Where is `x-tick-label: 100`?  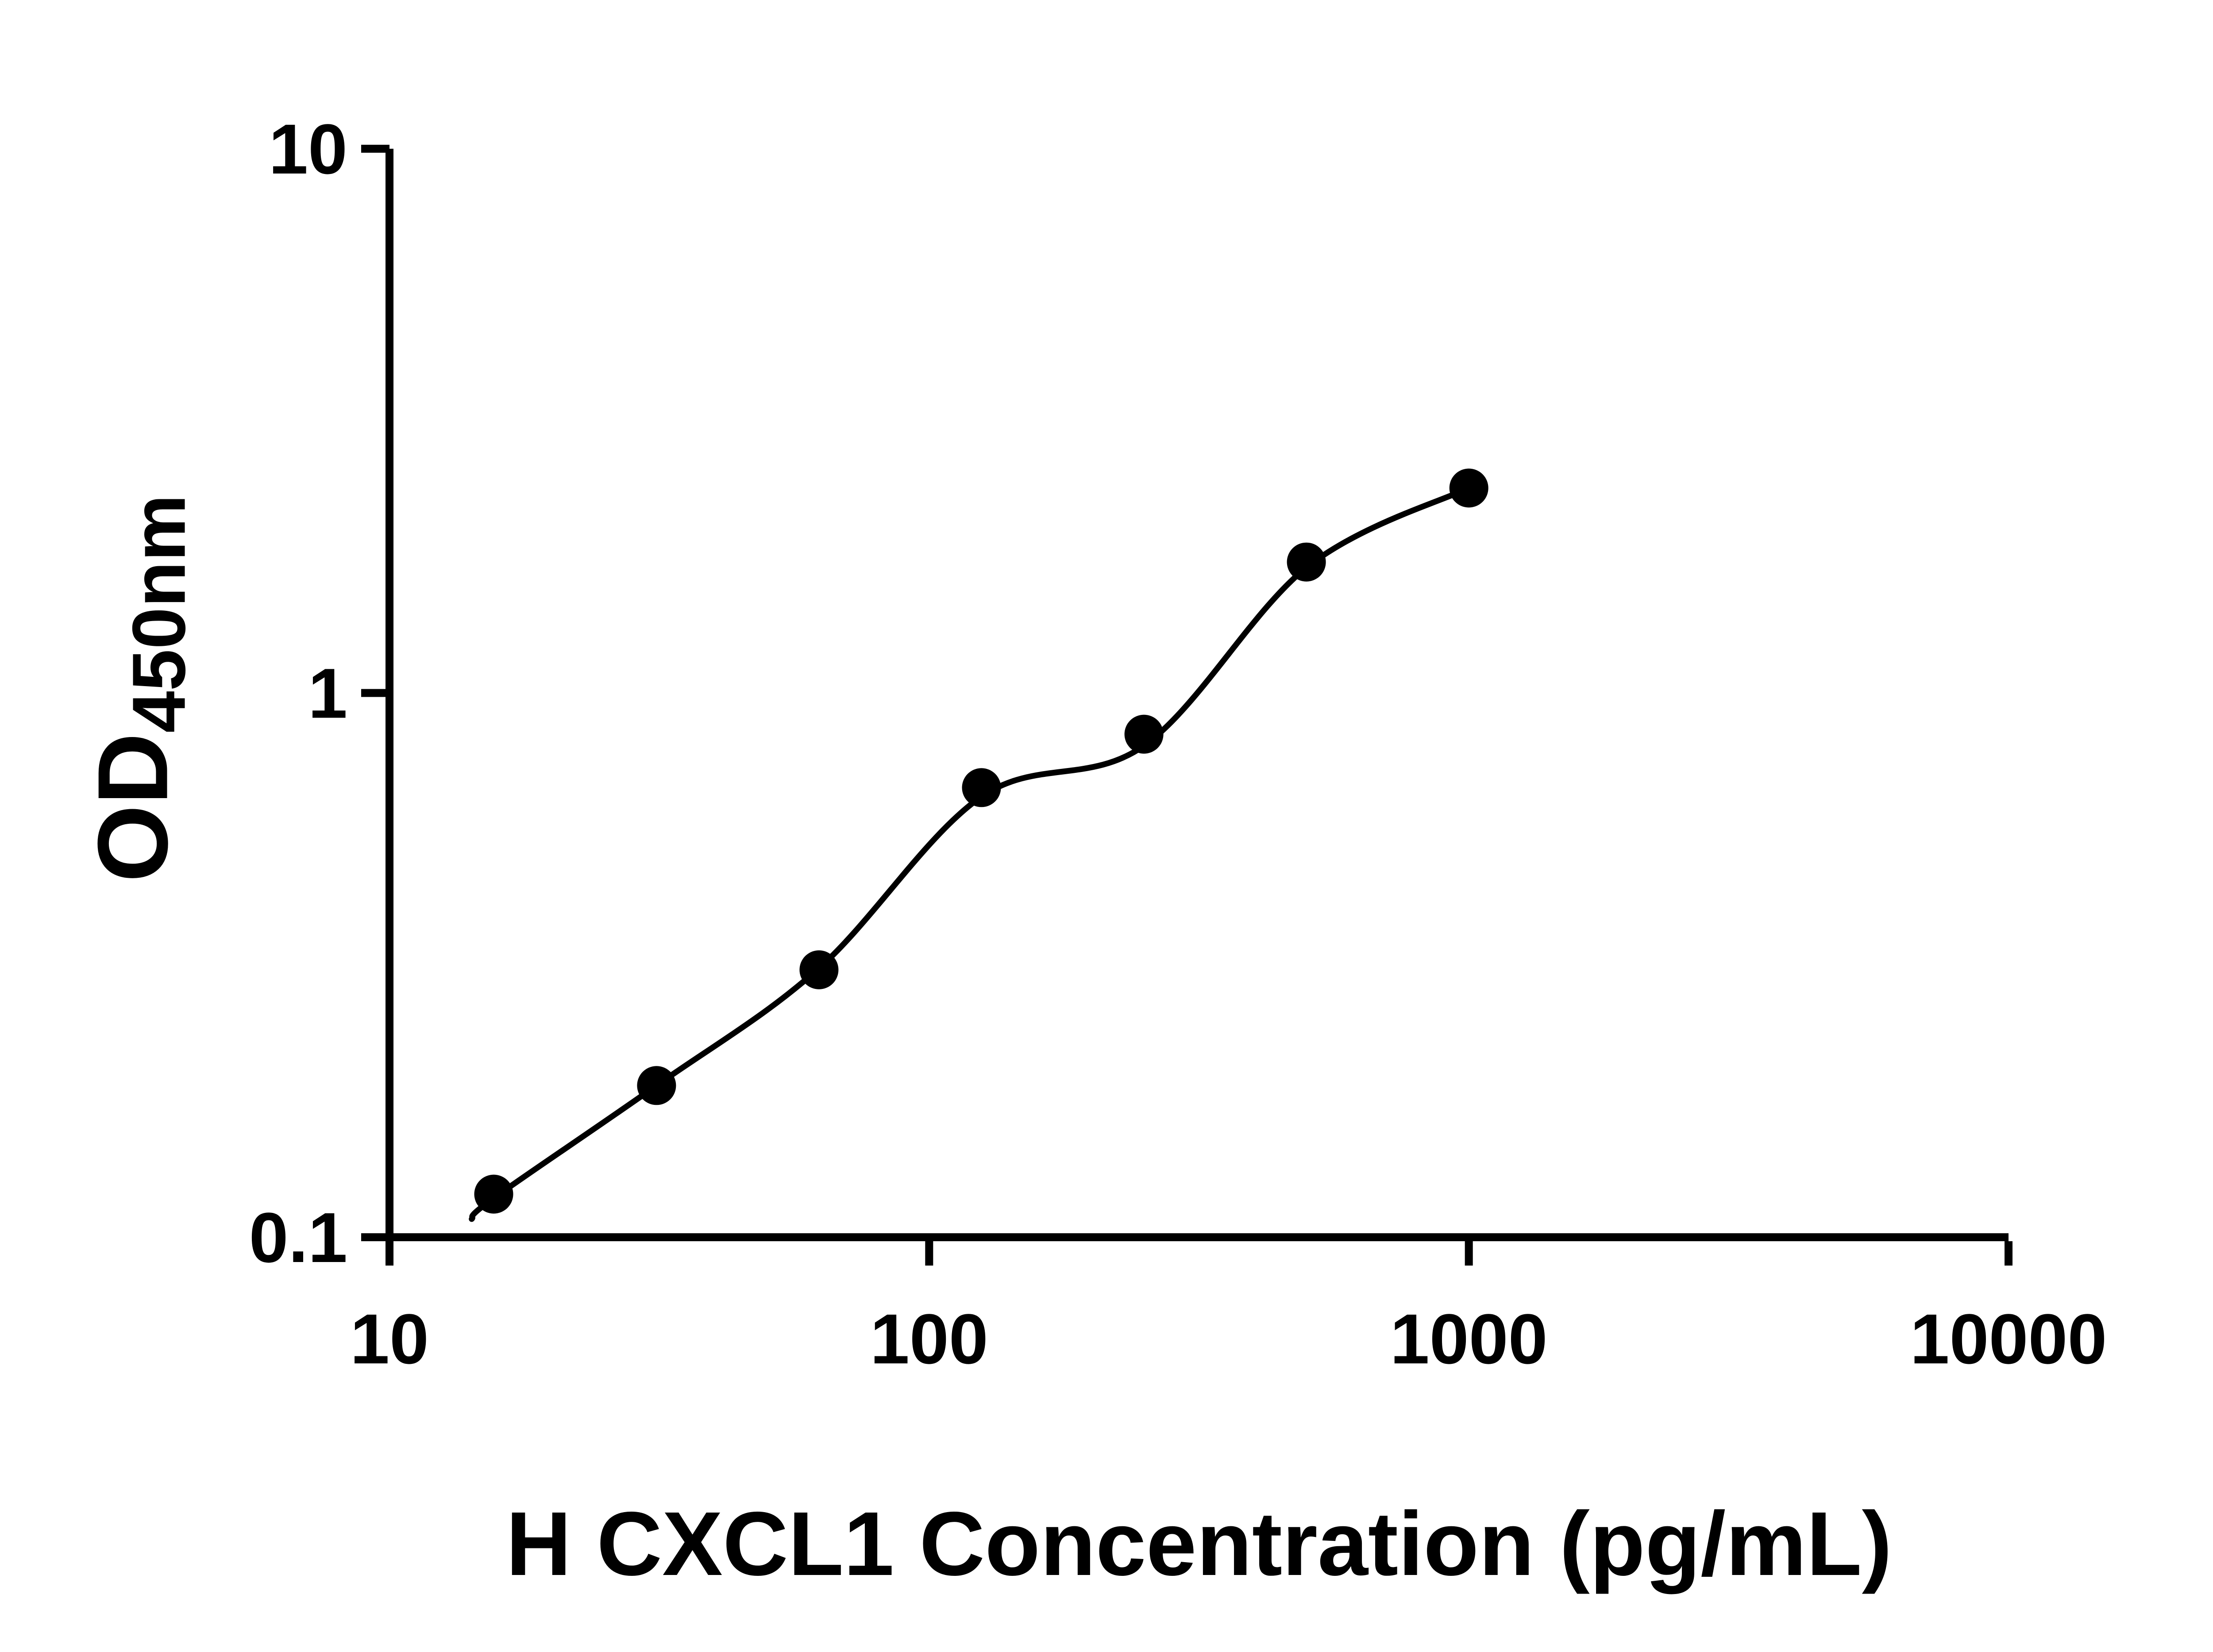 x-tick-label: 100 is located at coordinates (929, 1338).